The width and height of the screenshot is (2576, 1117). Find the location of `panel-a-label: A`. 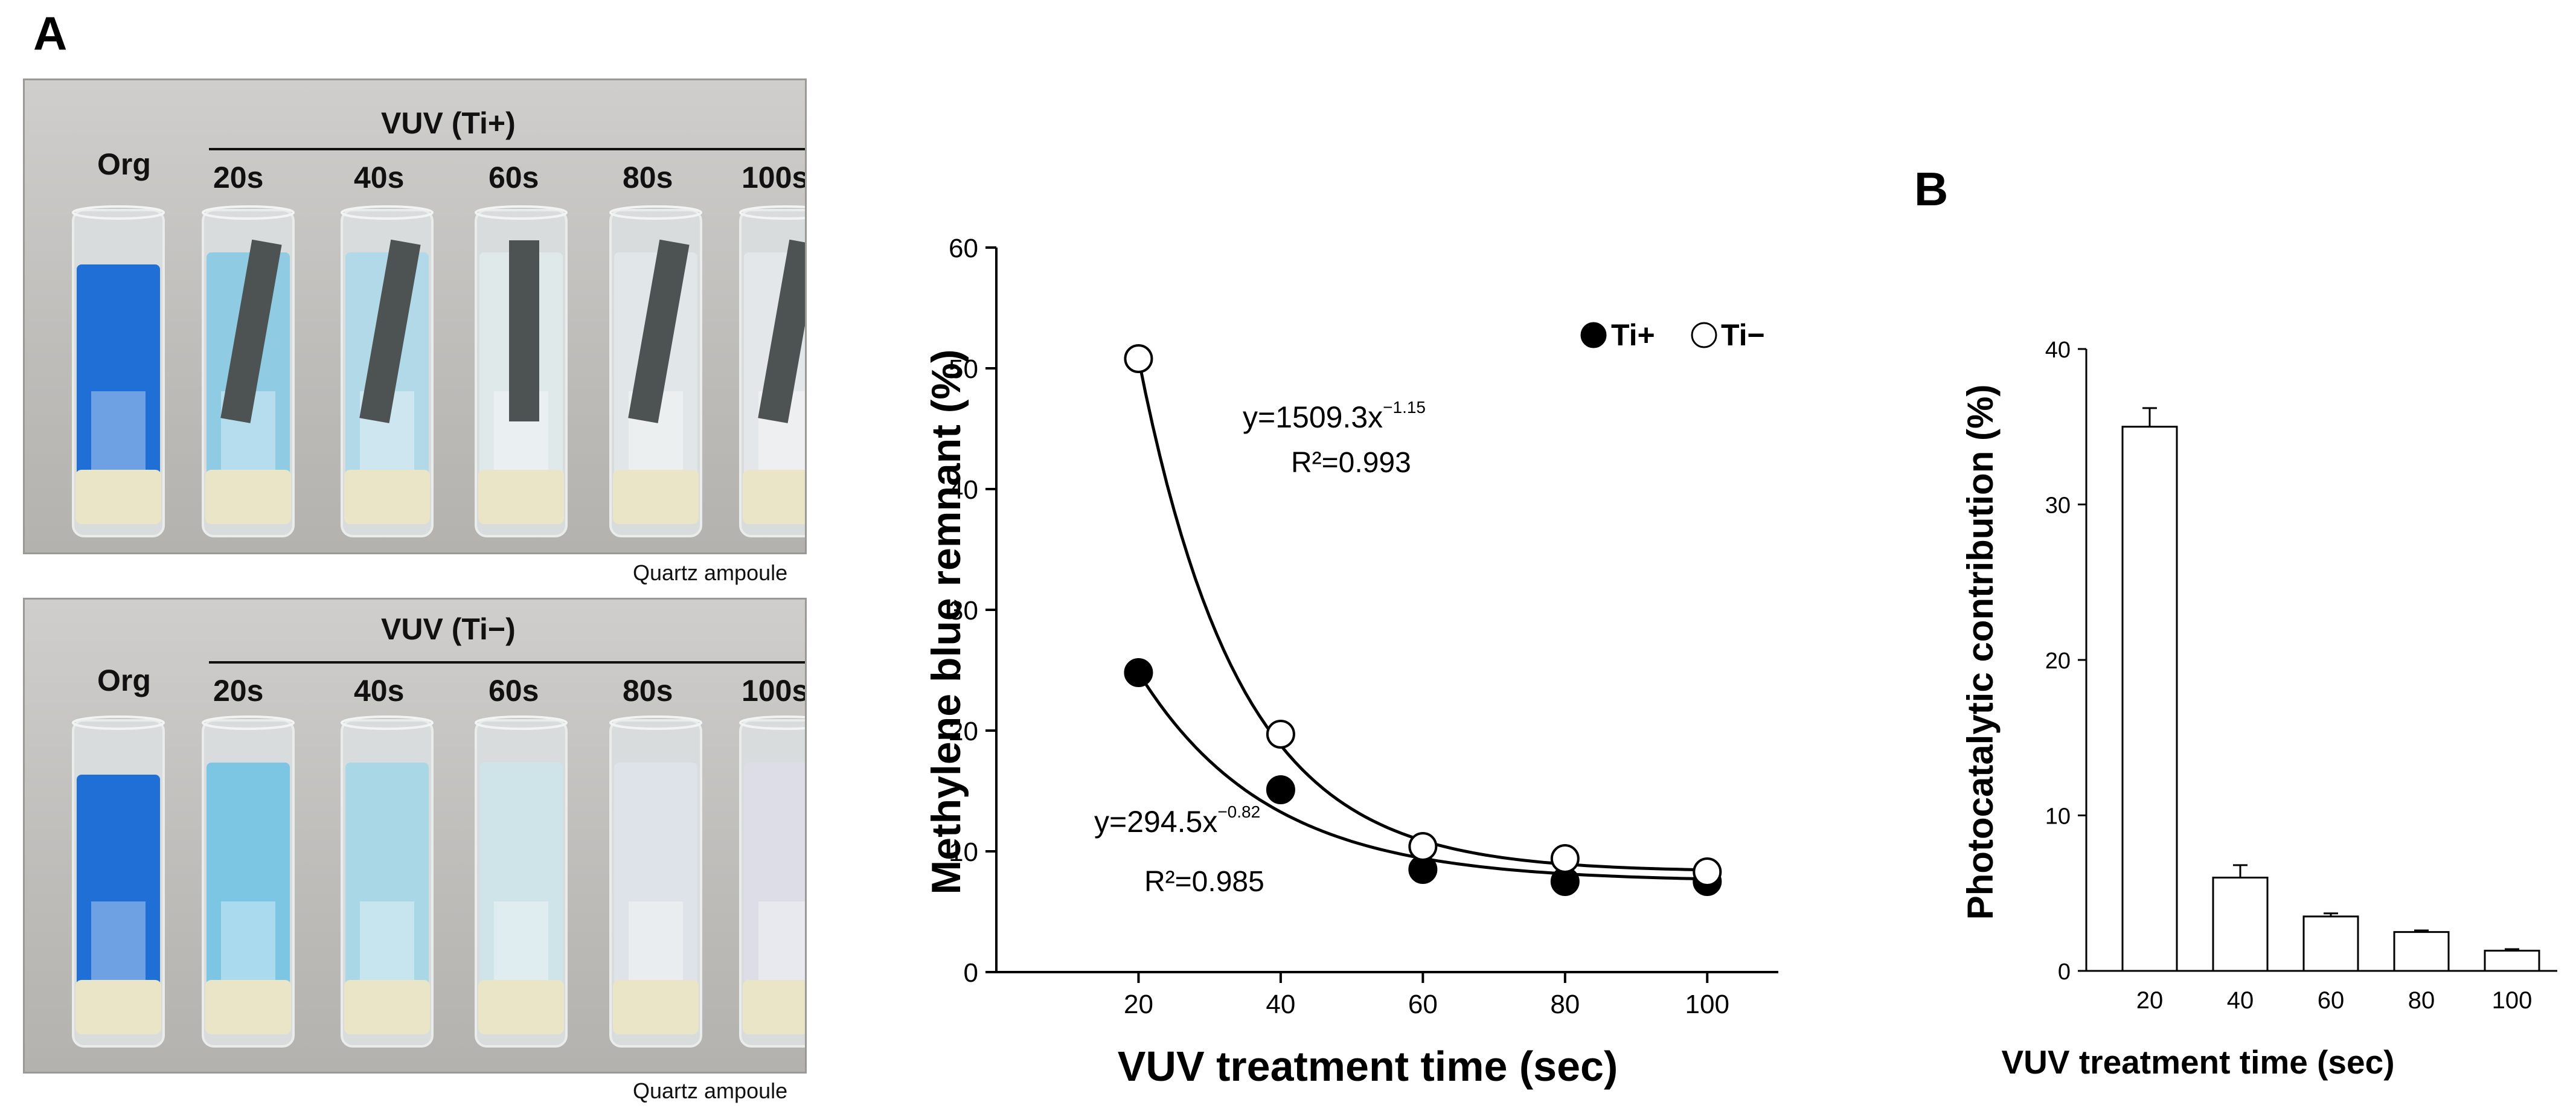

panel-a-label: A is located at coordinates (50, 34).